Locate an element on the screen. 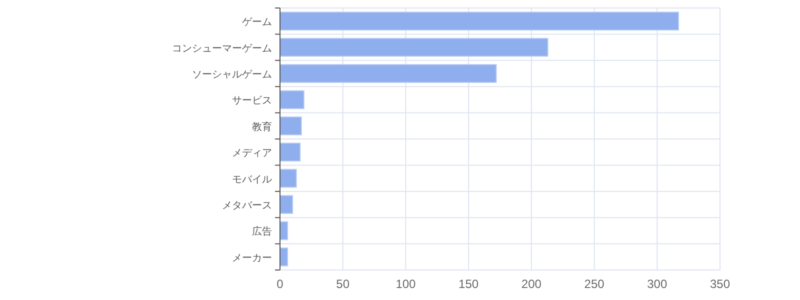 The width and height of the screenshot is (800, 300). y-tick-label: メタバース is located at coordinates (247, 206).